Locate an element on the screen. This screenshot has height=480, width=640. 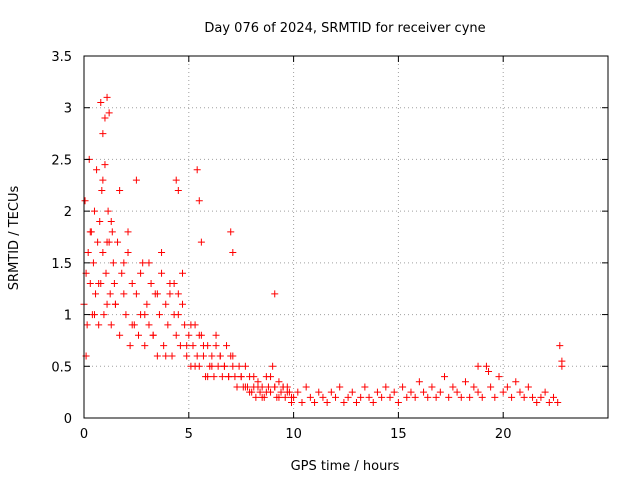
y-tick-label: 1.5 is located at coordinates (61, 264).